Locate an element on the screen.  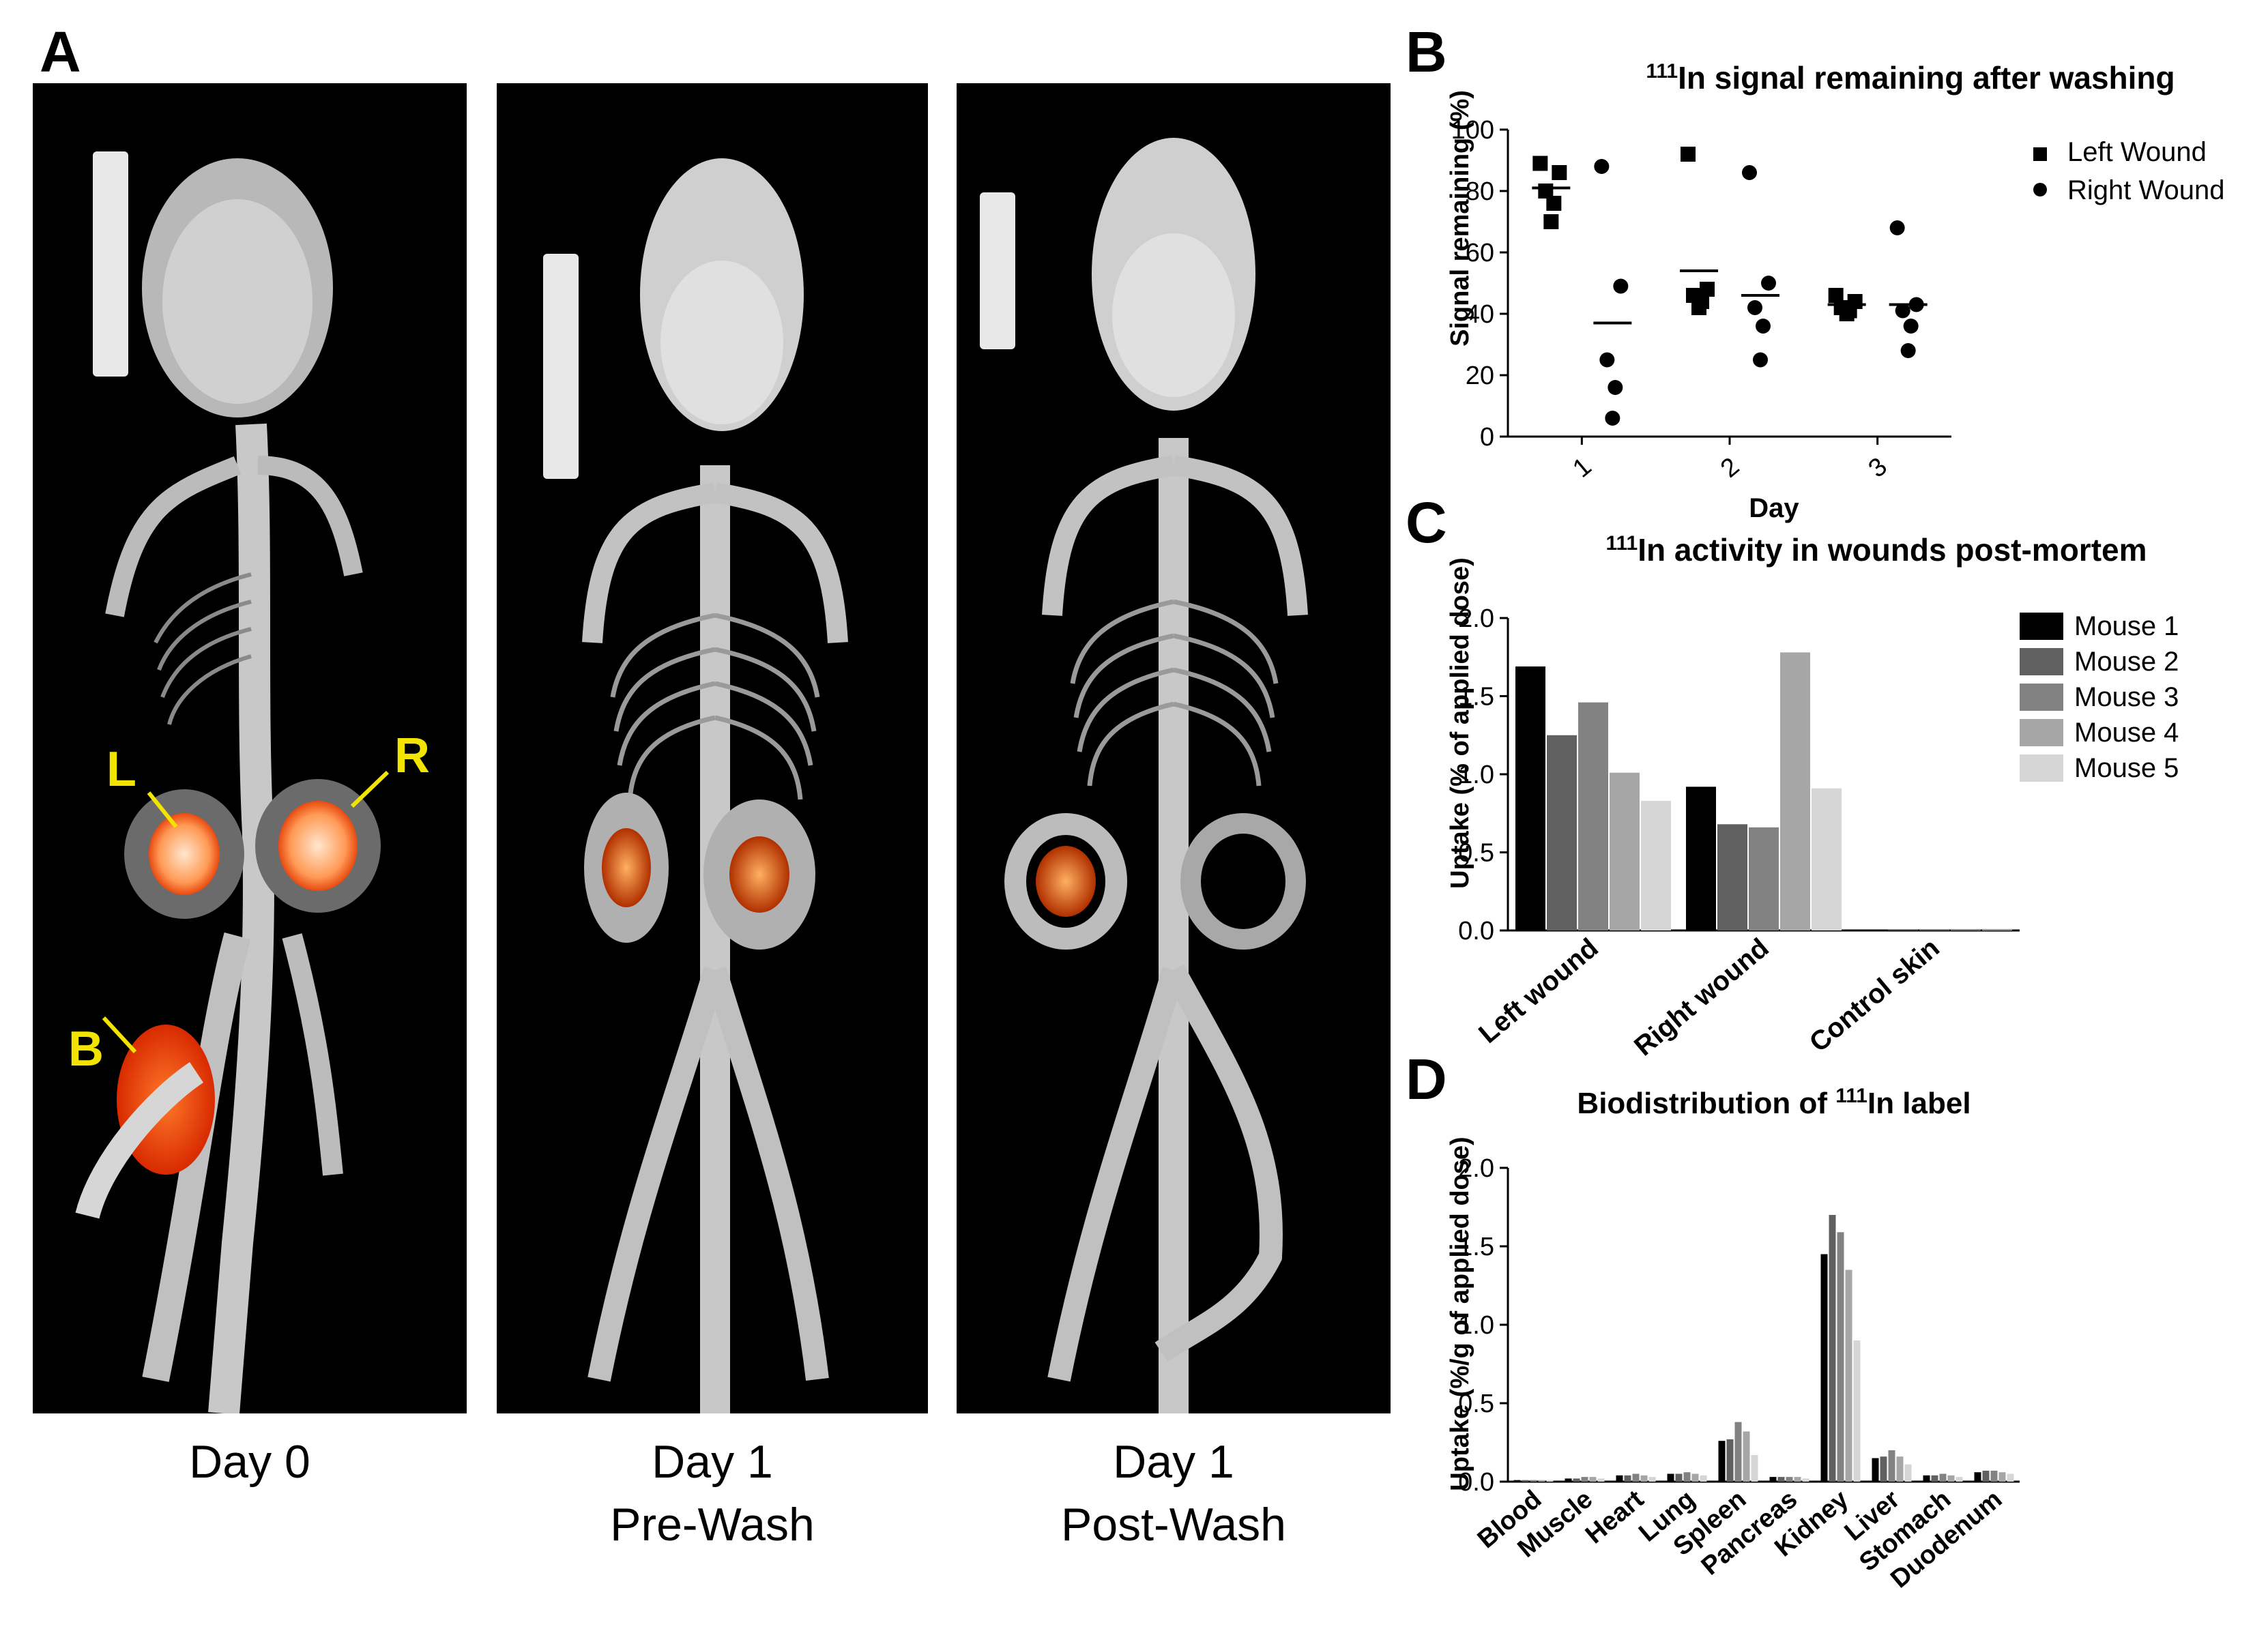
legend-square-marker is located at coordinates (2040, 154).